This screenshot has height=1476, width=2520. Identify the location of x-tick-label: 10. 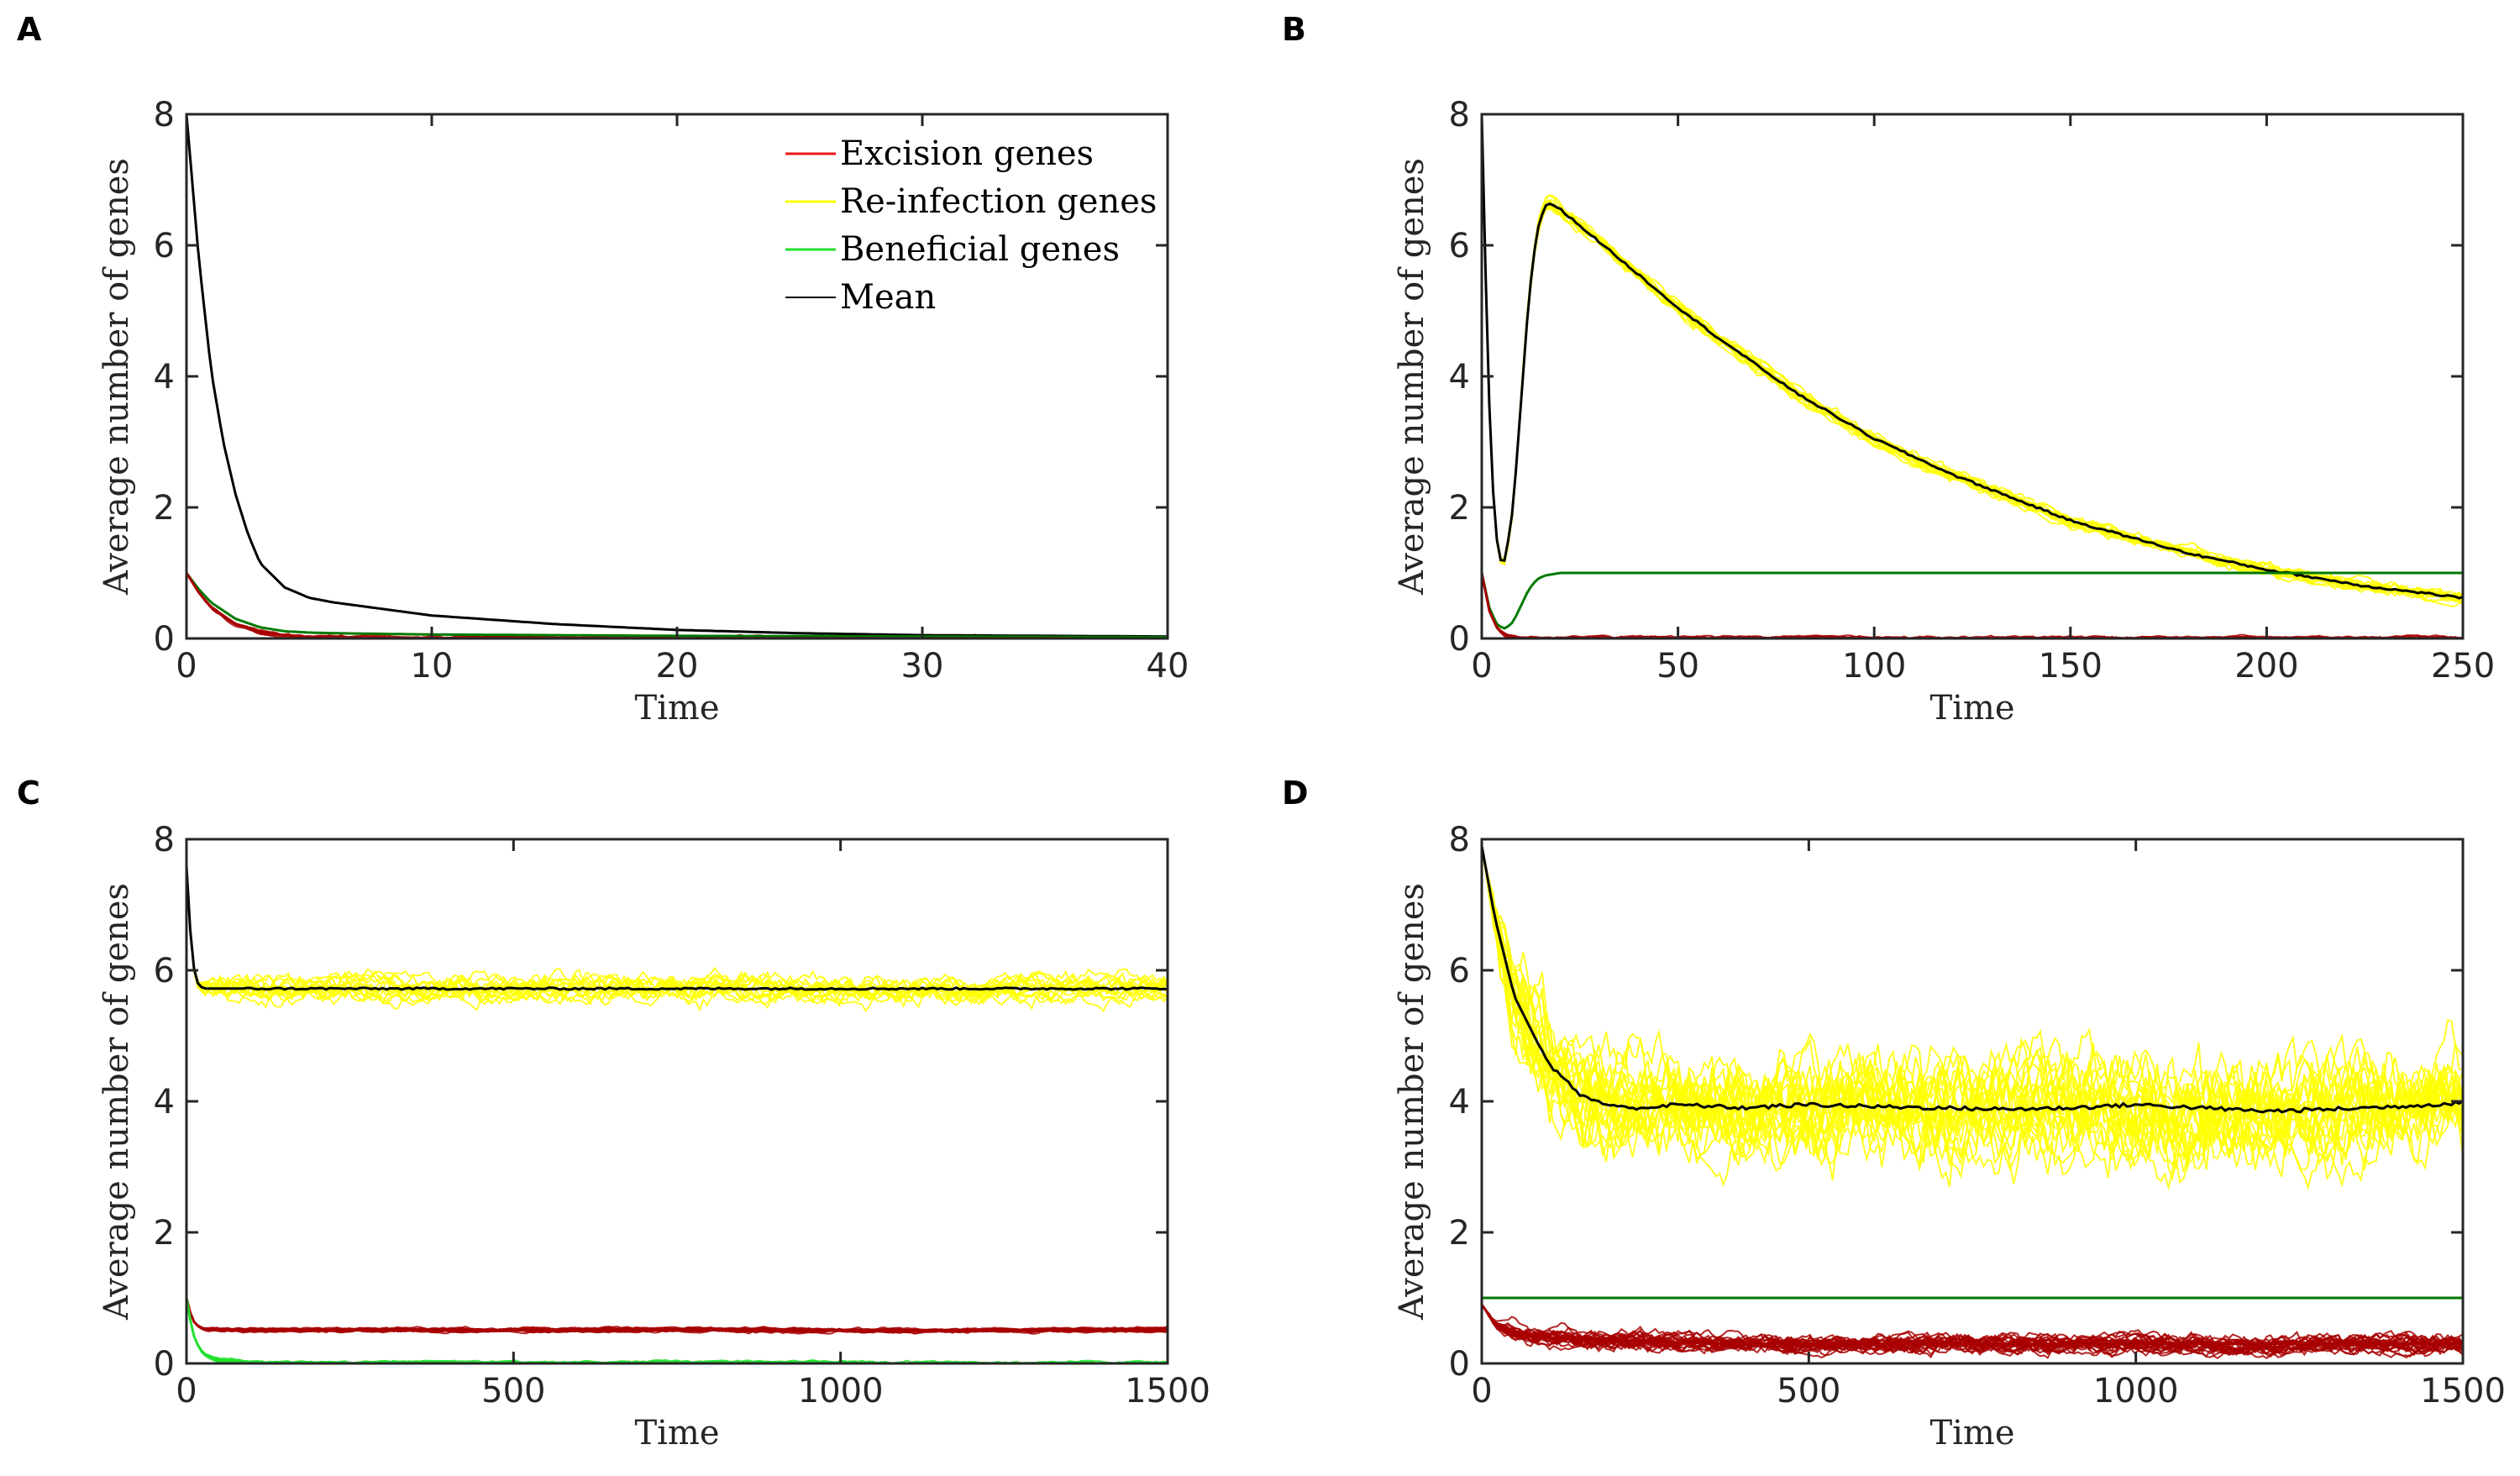
(432, 666).